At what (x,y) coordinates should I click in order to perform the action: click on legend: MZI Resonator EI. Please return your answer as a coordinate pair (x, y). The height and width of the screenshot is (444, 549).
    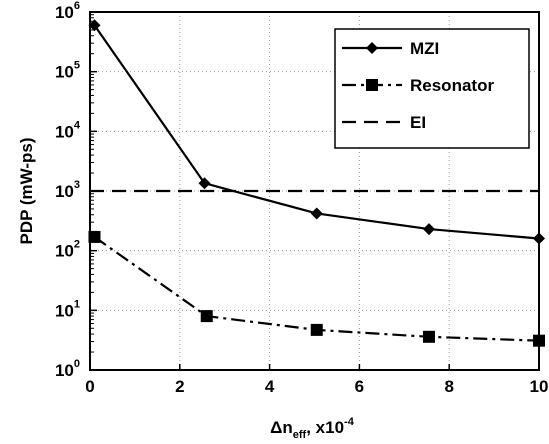
    Looking at the image, I should click on (432, 88).